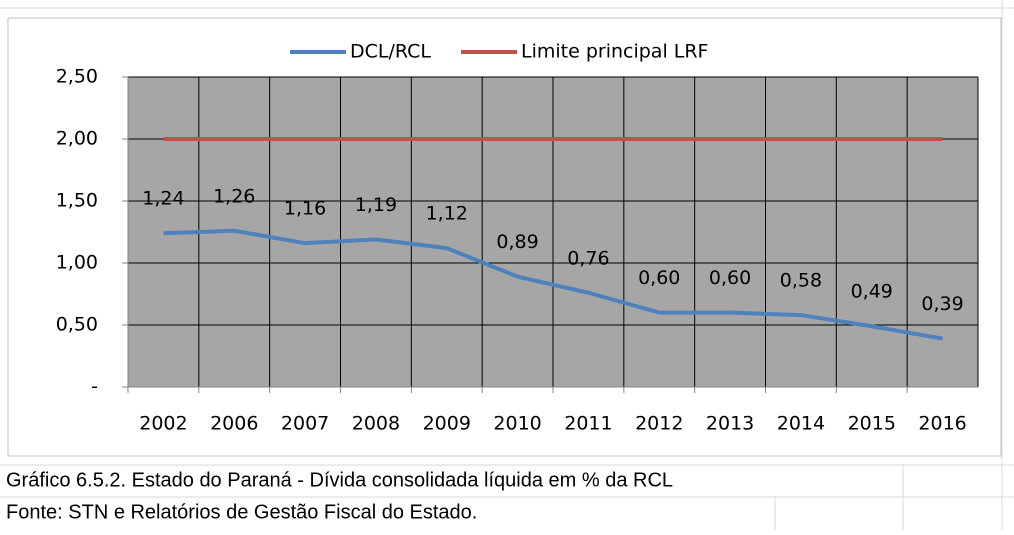  Describe the element at coordinates (872, 424) in the screenshot. I see `x-tick-label: 2015` at that location.